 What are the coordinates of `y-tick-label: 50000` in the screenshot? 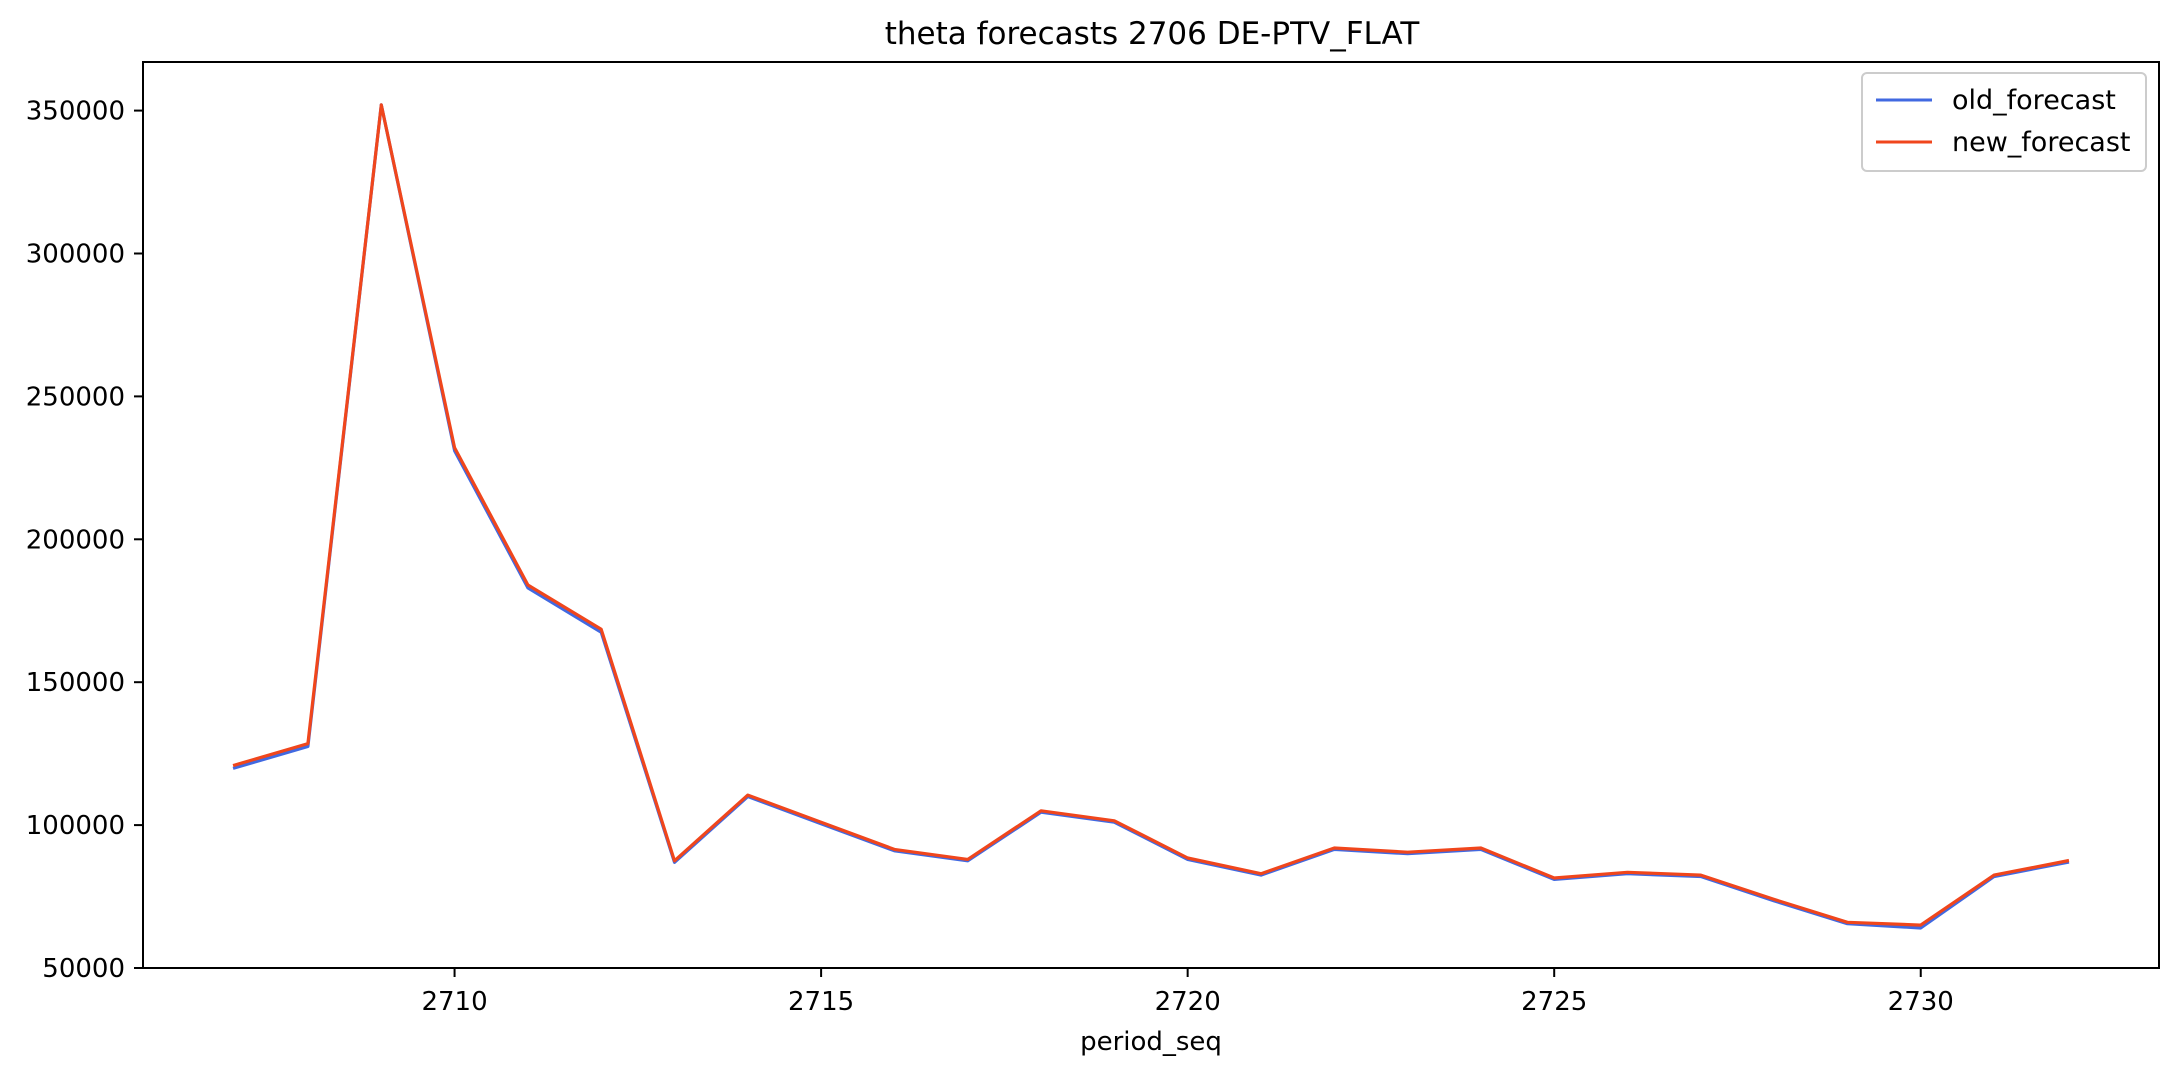 It's located at (83, 969).